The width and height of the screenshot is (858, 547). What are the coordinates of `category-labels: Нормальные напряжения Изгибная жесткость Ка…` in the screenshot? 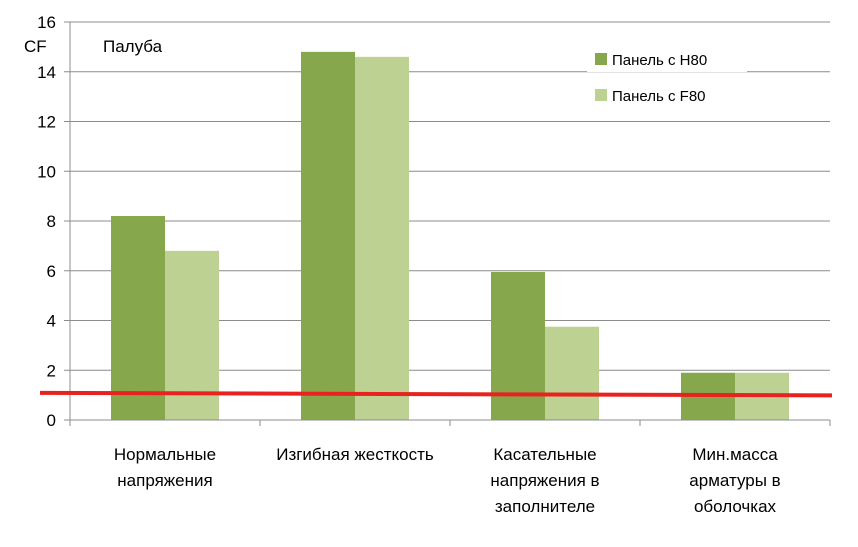 It's located at (447, 480).